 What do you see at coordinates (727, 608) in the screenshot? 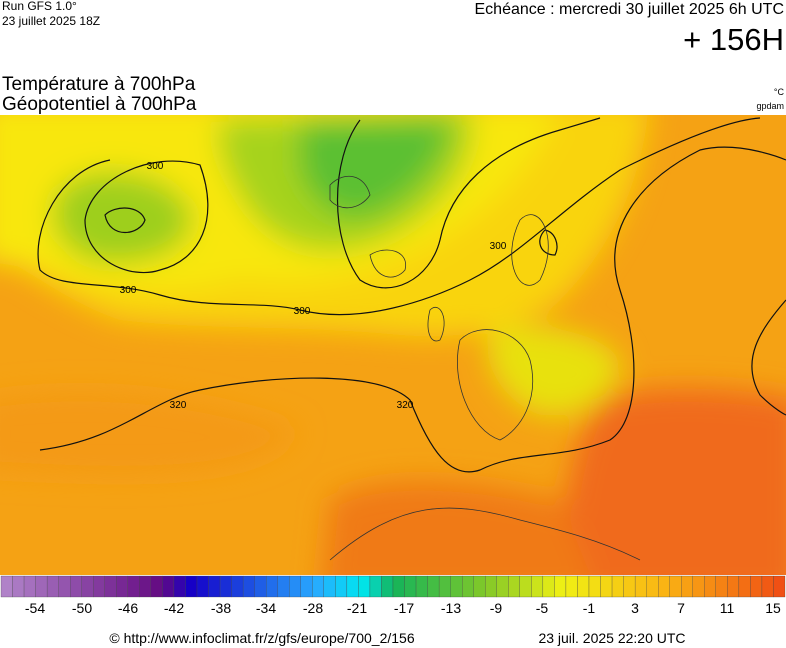
I see `scale-label: 11` at bounding box center [727, 608].